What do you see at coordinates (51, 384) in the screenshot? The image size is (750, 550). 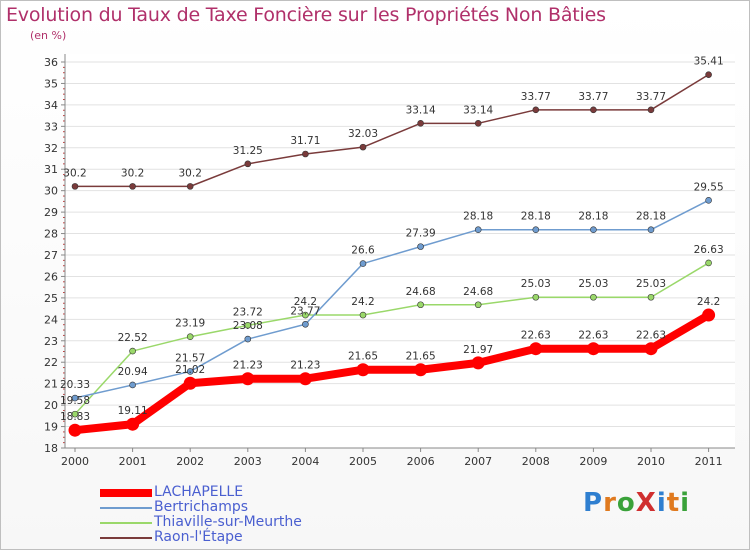 I see `y-tick-label: 21` at bounding box center [51, 384].